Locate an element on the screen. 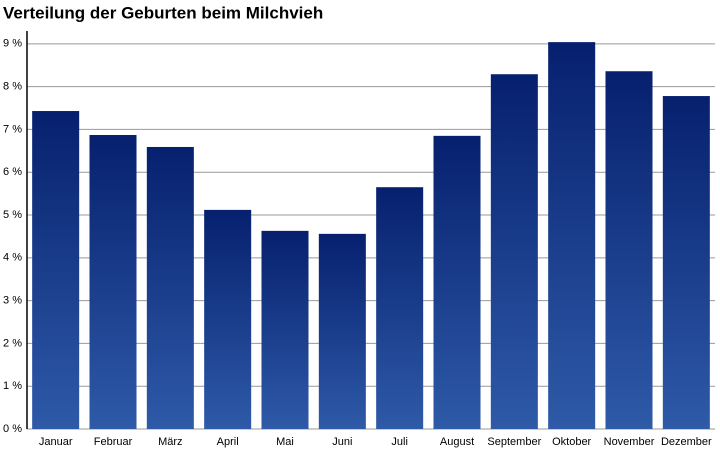 This screenshot has height=455, width=720. x-tick-label: September is located at coordinates (514, 442).